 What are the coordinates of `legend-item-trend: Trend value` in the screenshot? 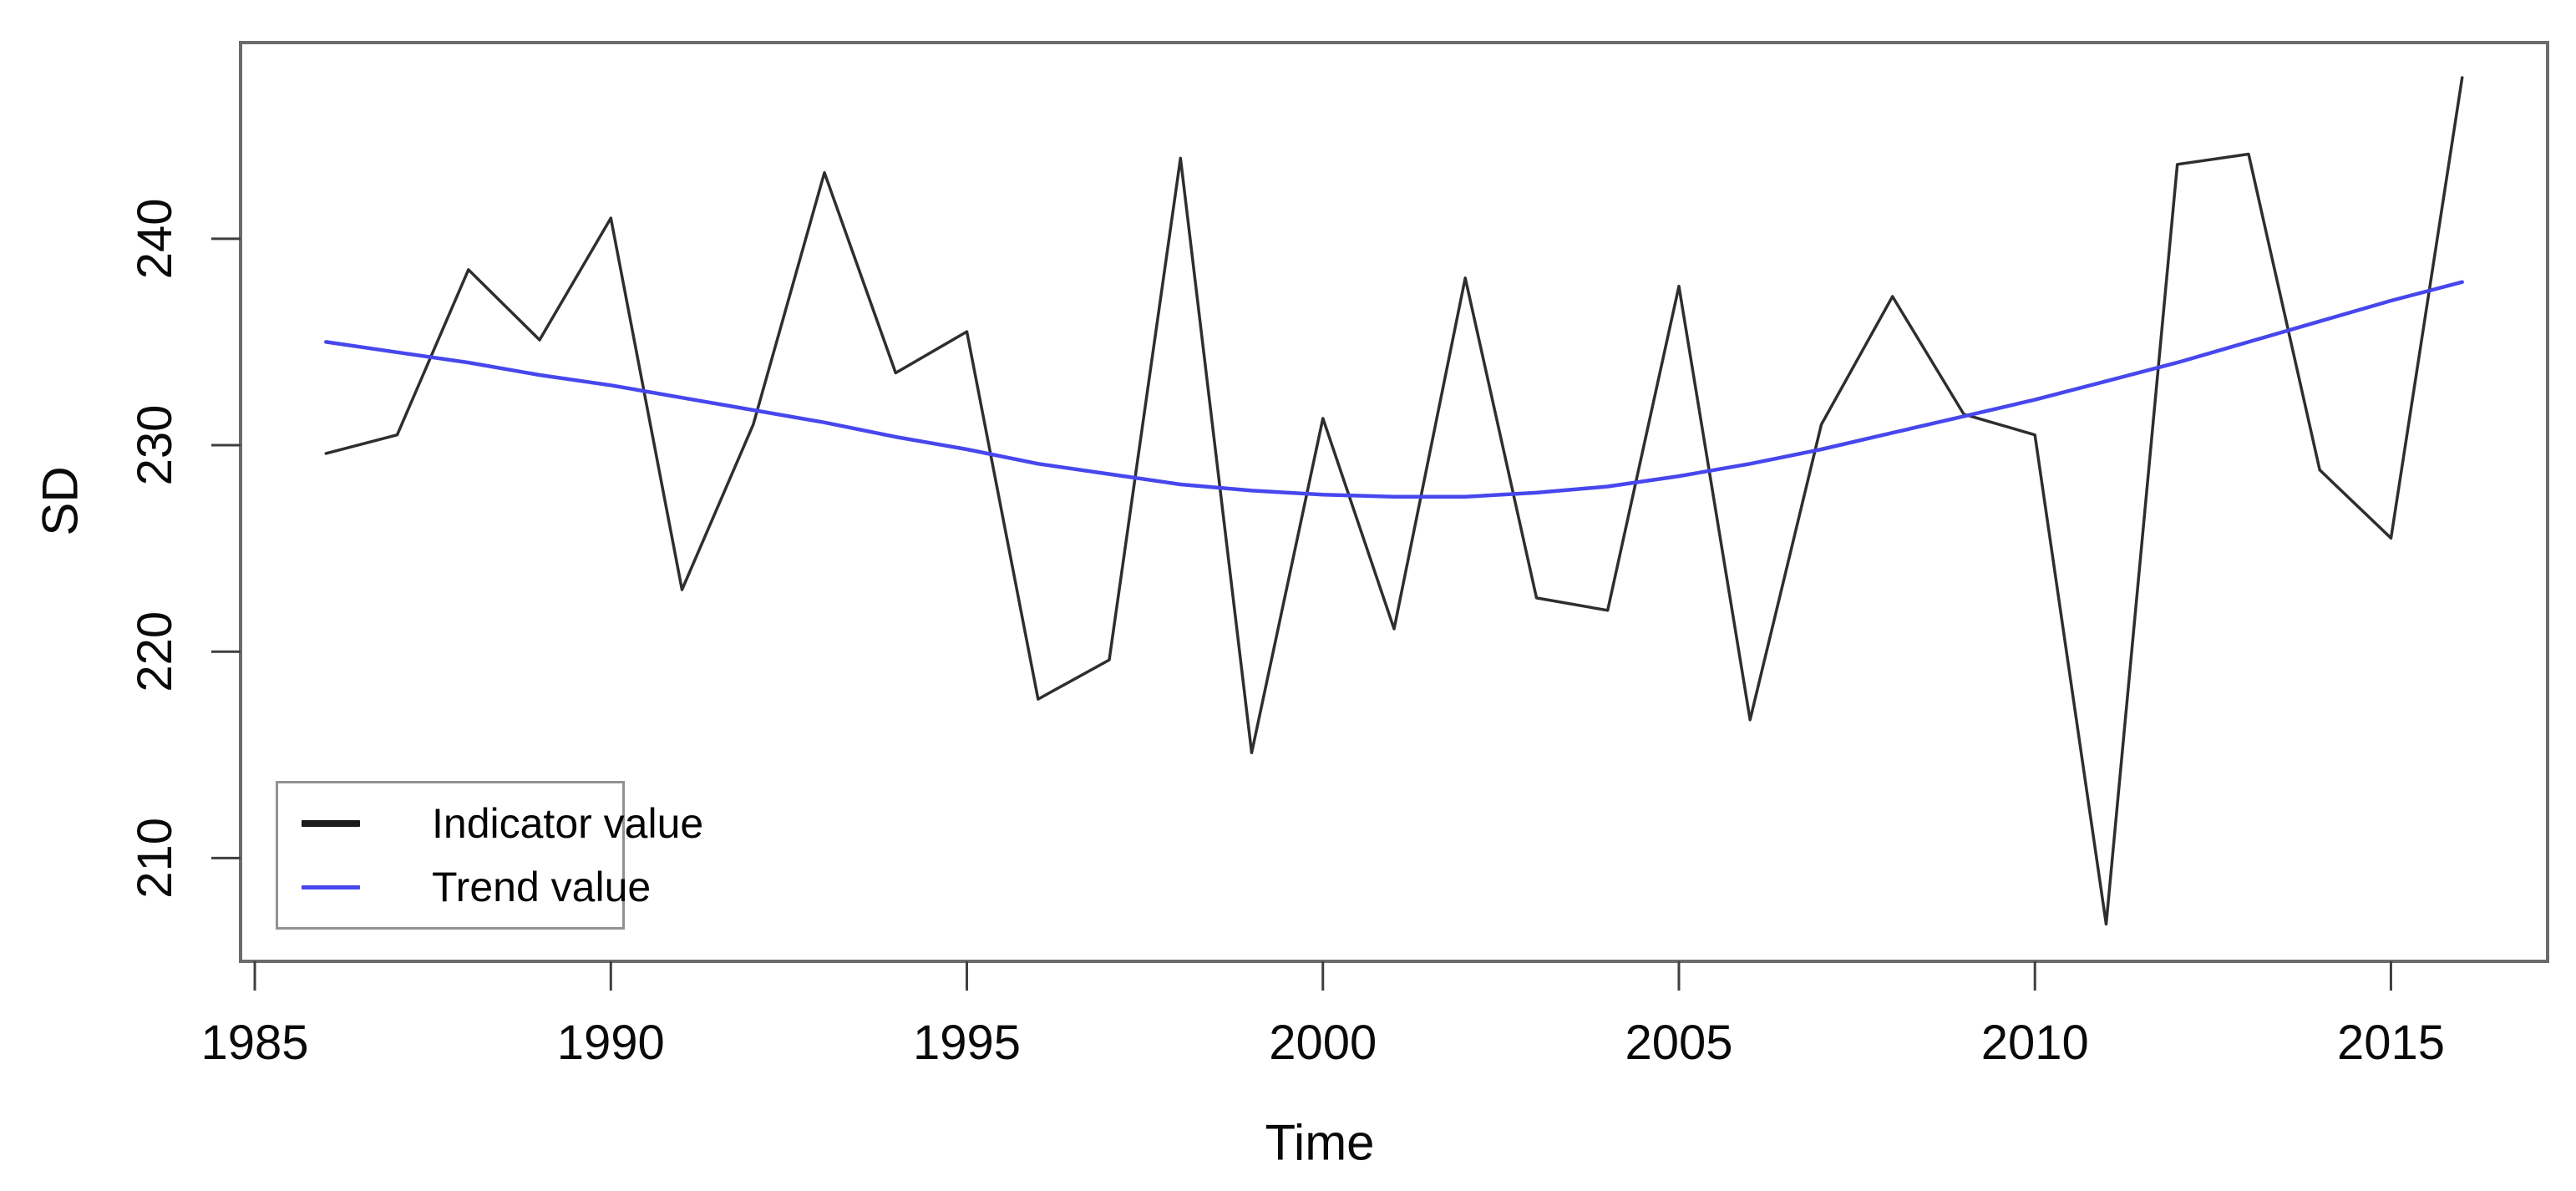 It's located at (464, 887).